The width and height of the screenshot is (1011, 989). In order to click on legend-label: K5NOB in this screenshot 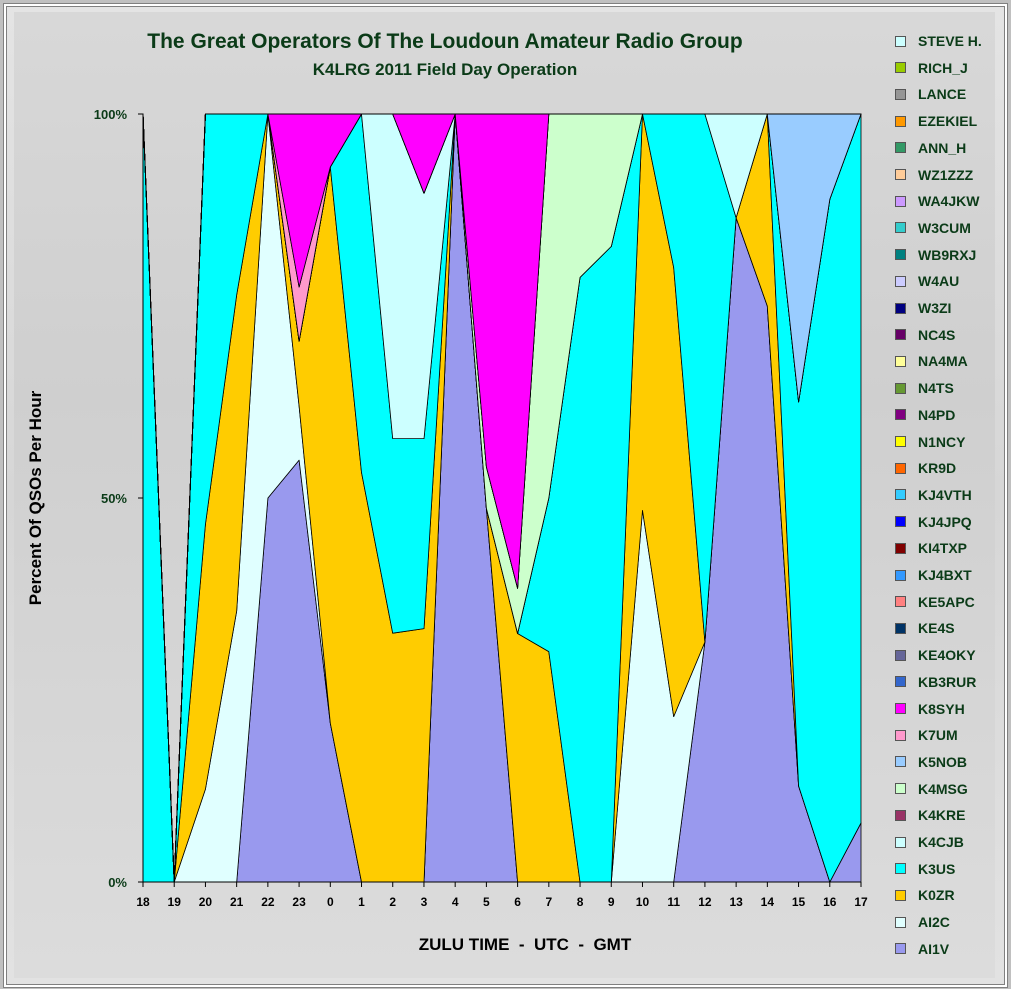, I will do `click(943, 761)`.